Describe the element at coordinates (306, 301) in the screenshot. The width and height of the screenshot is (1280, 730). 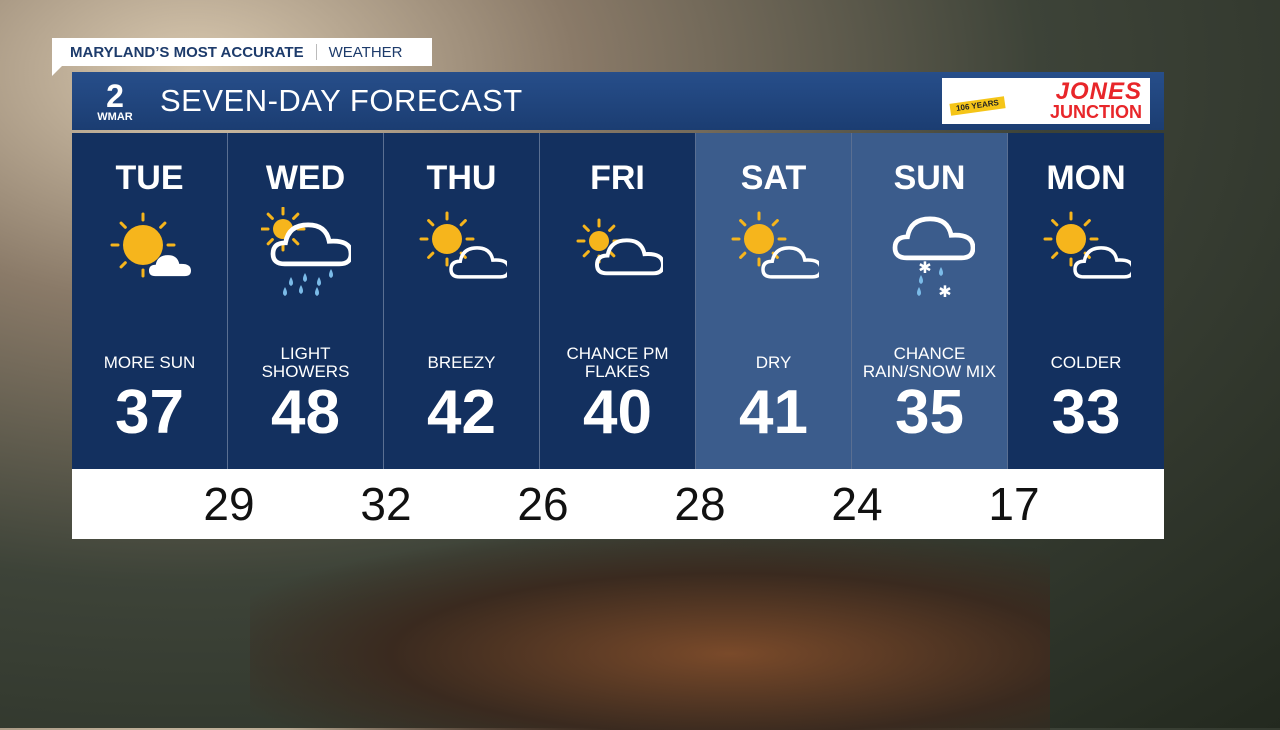
I see `day-column-wed: WED LIGHT SHOWERS 48` at that location.